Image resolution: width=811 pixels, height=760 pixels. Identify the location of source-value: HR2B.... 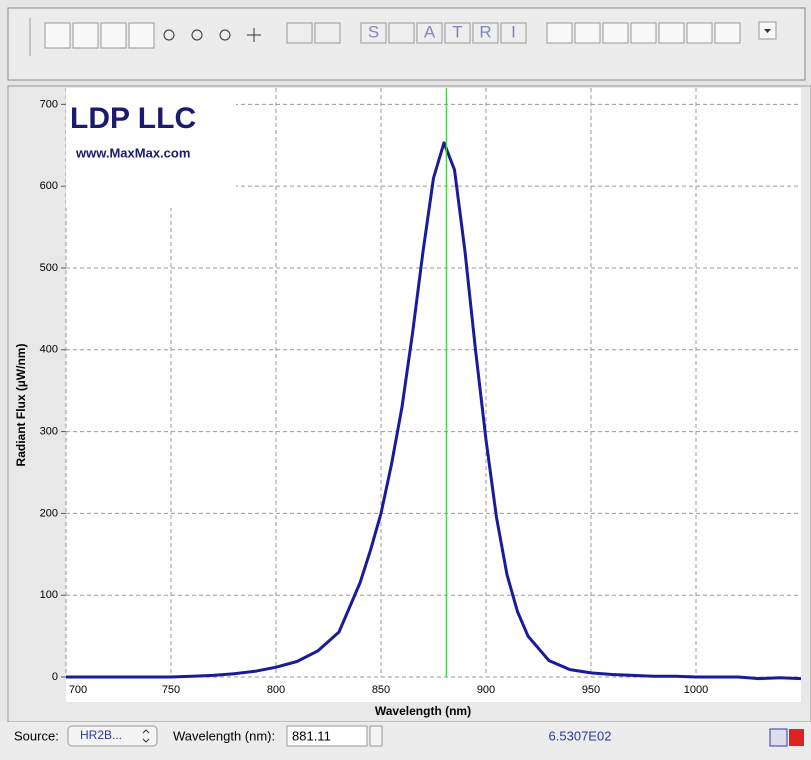
(101, 735).